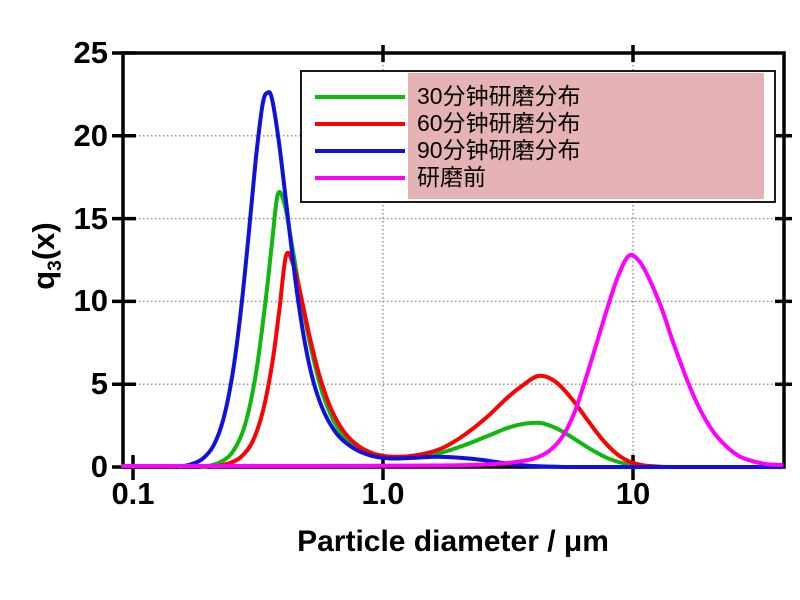  What do you see at coordinates (90, 218) in the screenshot?
I see `y-tick-label: 15` at bounding box center [90, 218].